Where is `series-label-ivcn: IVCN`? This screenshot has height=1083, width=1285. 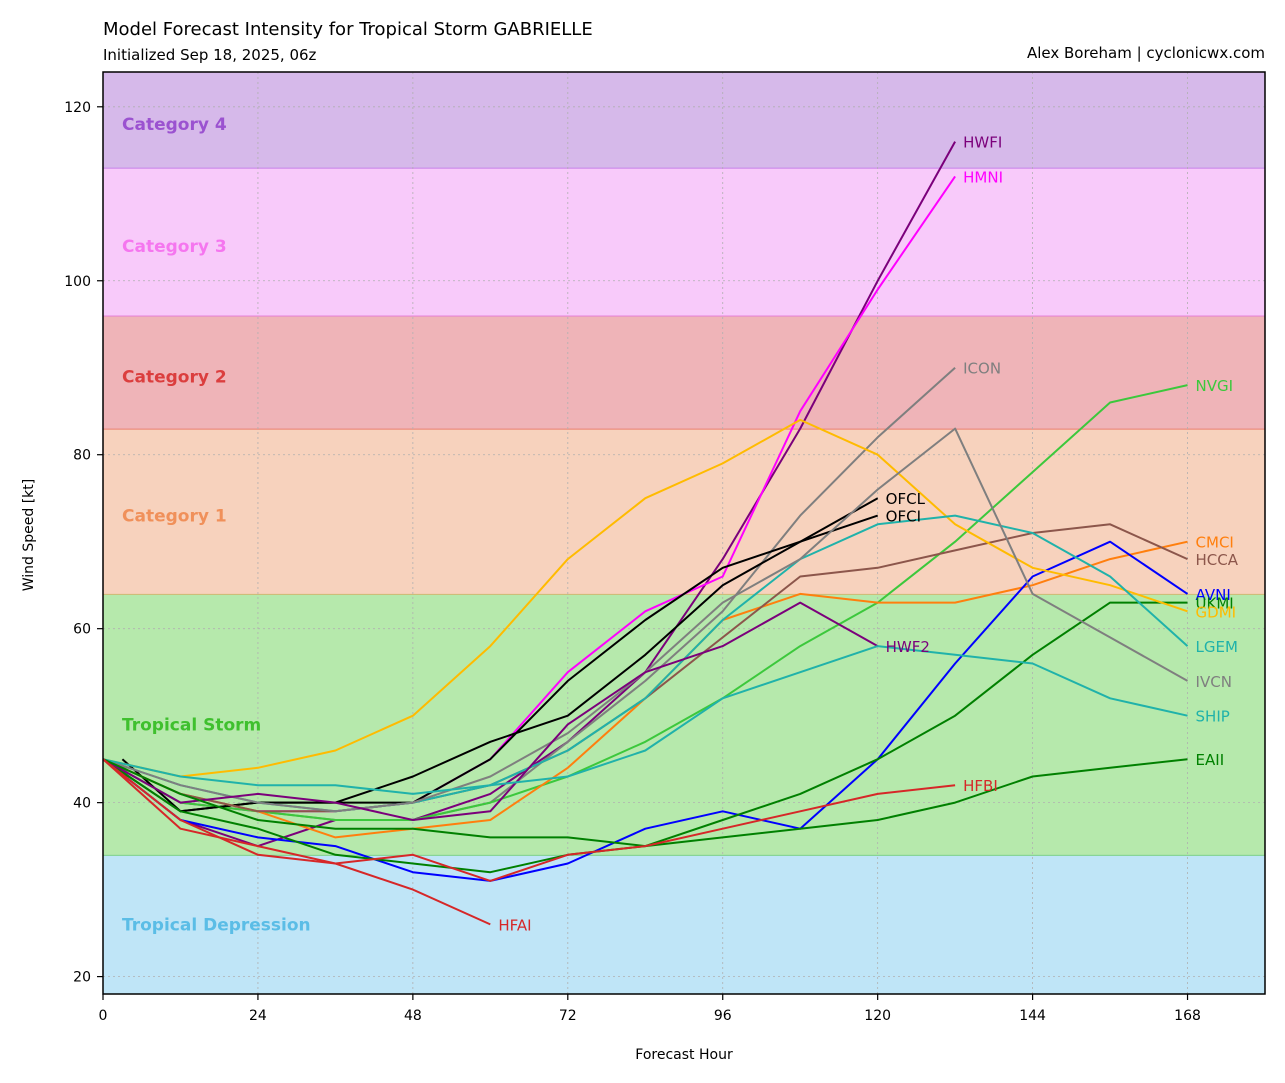 series-label-ivcn: IVCN is located at coordinates (1214, 682).